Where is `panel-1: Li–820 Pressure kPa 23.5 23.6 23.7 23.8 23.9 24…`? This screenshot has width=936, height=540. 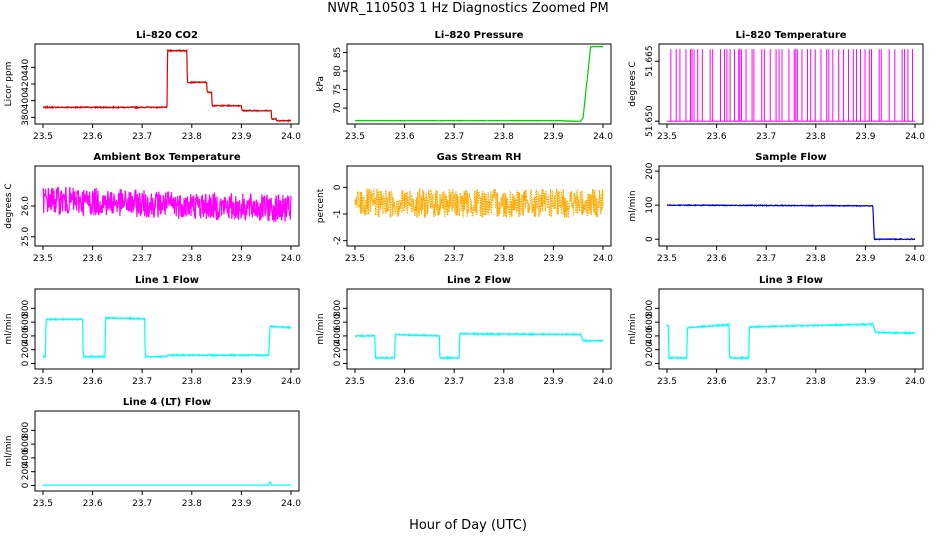
panel-1: Li–820 Pressure kPa 23.5 23.6 23.7 23.8 23.9 24… is located at coordinates (464, 86).